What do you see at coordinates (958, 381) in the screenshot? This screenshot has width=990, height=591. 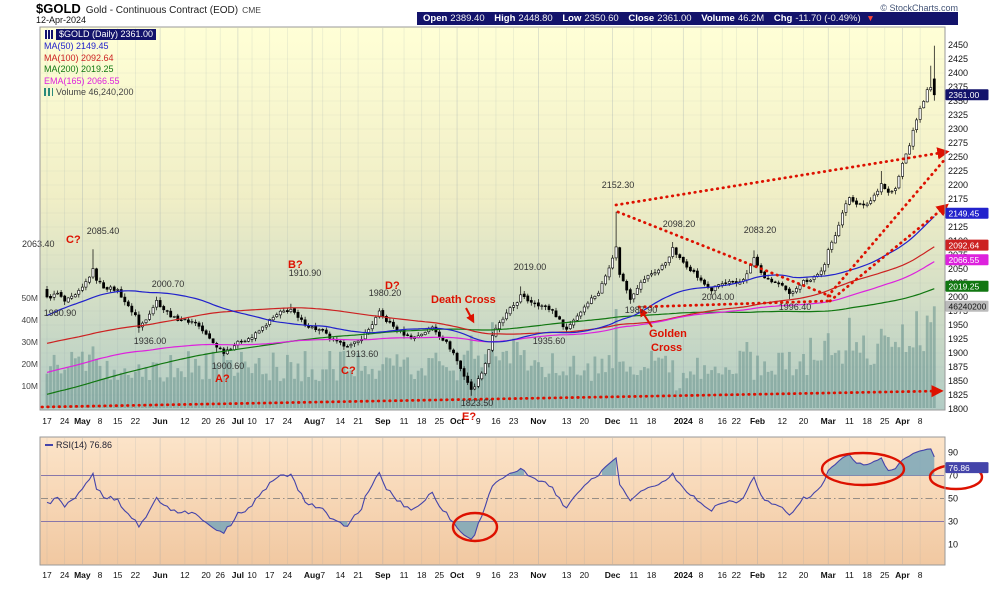 I see `svg-text: 1850` at bounding box center [958, 381].